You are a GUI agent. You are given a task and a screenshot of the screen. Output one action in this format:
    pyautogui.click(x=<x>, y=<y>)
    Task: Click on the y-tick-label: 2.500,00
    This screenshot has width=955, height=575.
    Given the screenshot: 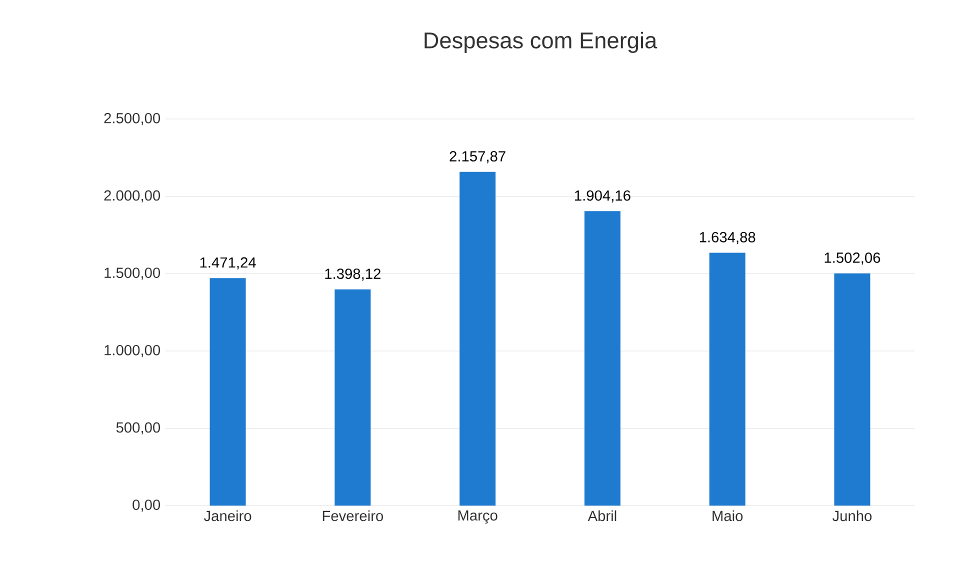 What is the action you would take?
    pyautogui.click(x=132, y=119)
    